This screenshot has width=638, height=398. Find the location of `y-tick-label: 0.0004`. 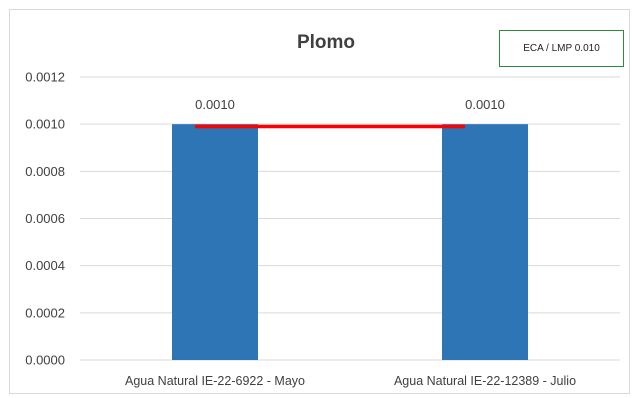

y-tick-label: 0.0004 is located at coordinates (45, 265).